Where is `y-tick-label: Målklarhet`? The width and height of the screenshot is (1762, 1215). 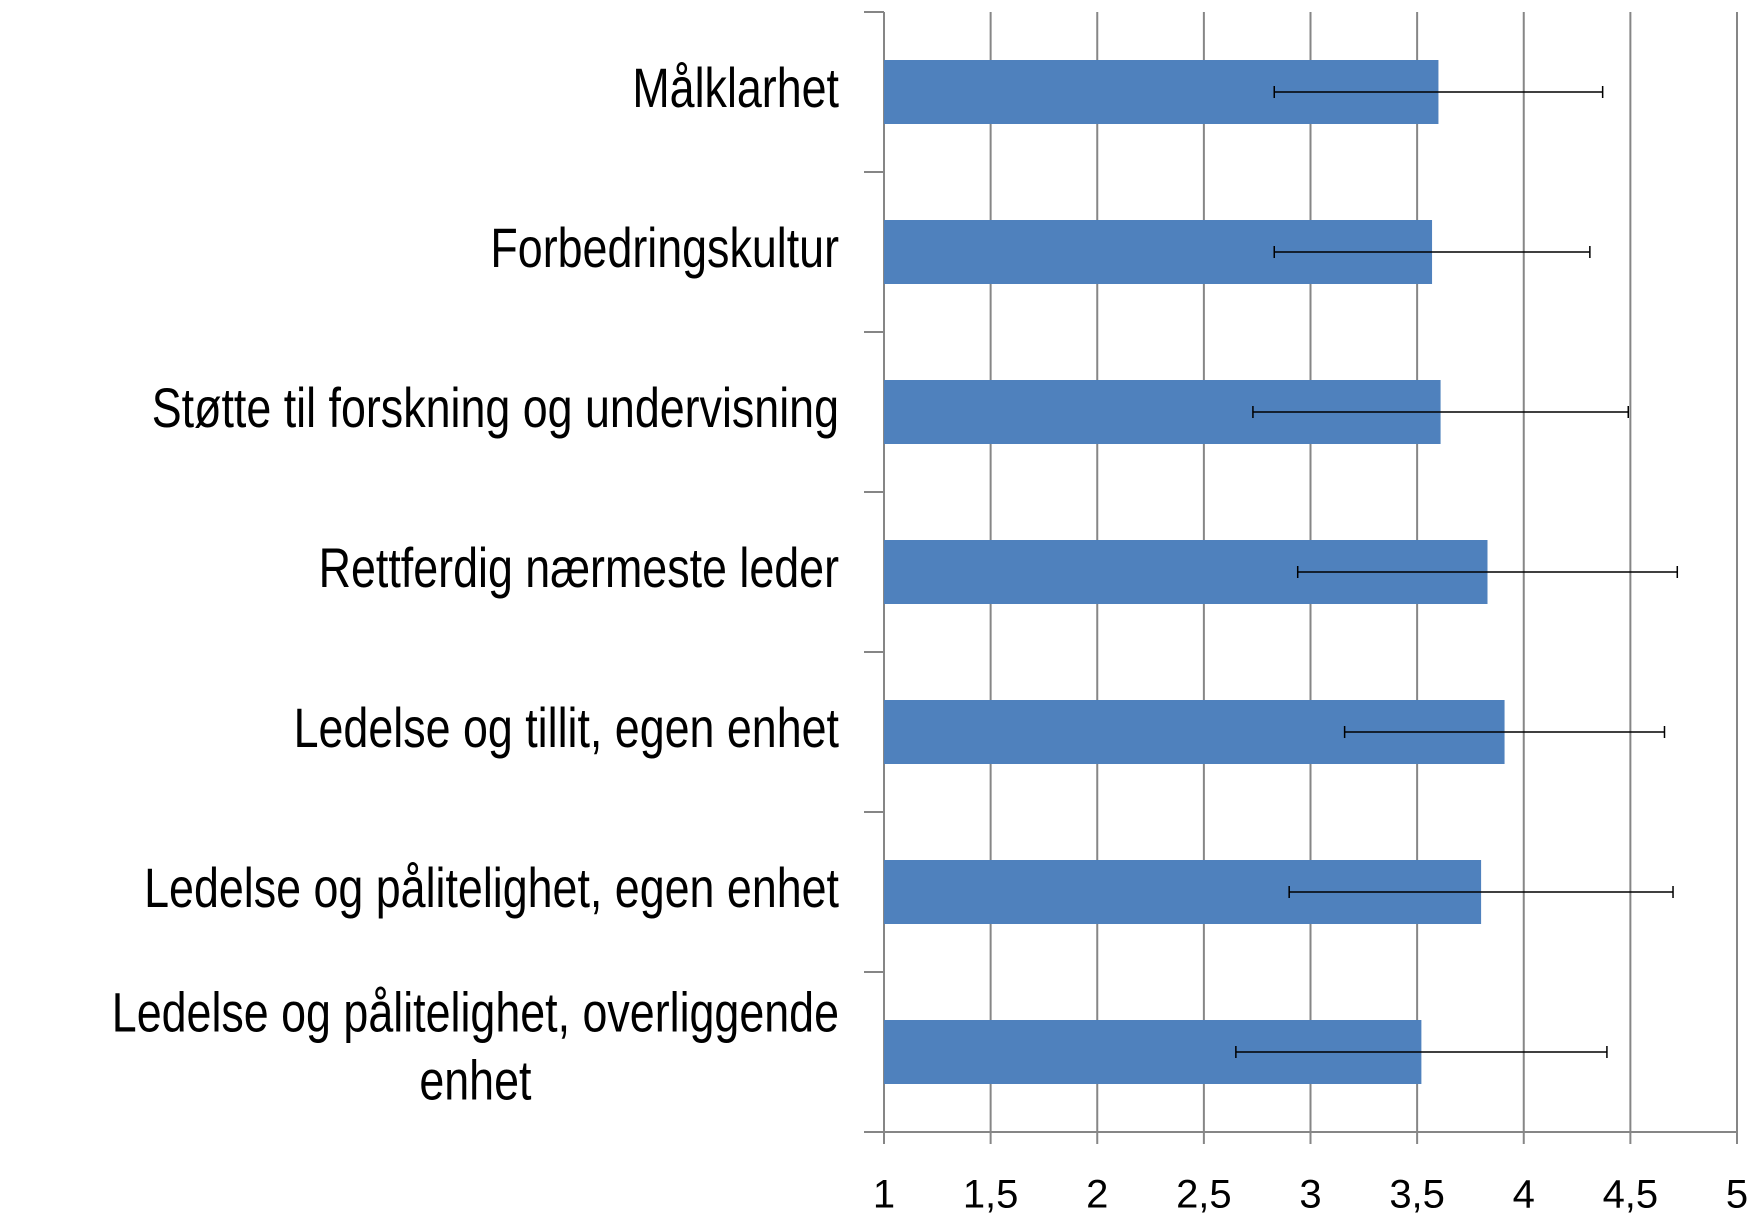
y-tick-label: Målklarhet is located at coordinates (735, 87).